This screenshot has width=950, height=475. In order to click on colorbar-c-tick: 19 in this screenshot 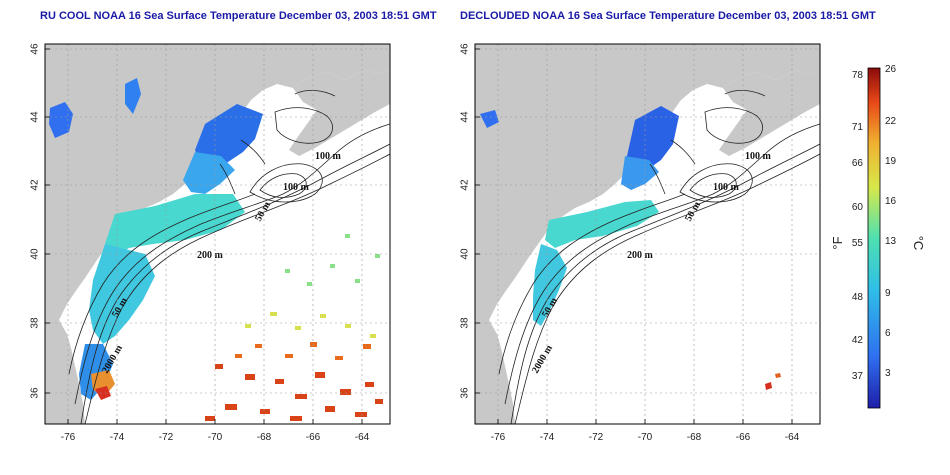, I will do `click(891, 161)`.